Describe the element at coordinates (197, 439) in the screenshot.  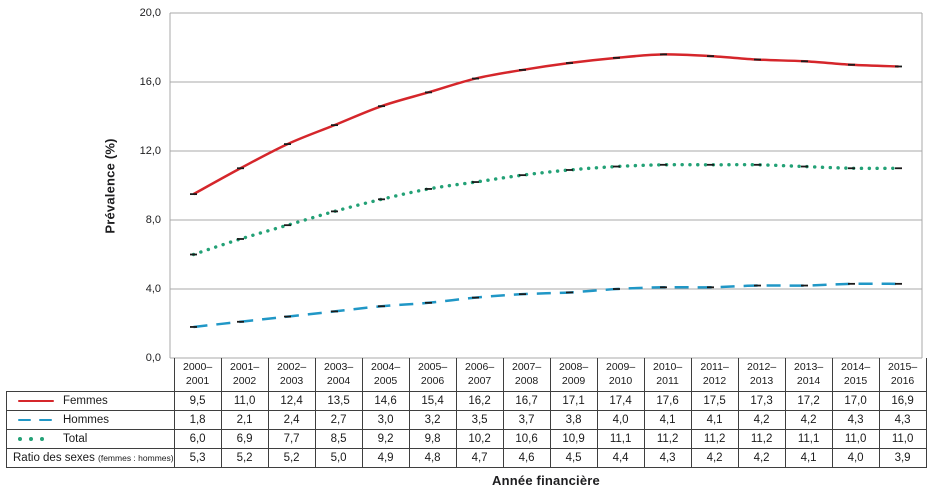
I see `table-cell-total: 6,0` at that location.